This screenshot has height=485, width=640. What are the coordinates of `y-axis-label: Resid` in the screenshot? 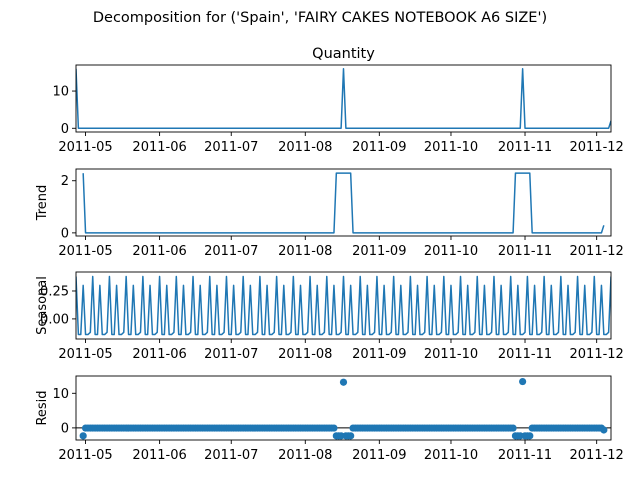 It's located at (42, 407).